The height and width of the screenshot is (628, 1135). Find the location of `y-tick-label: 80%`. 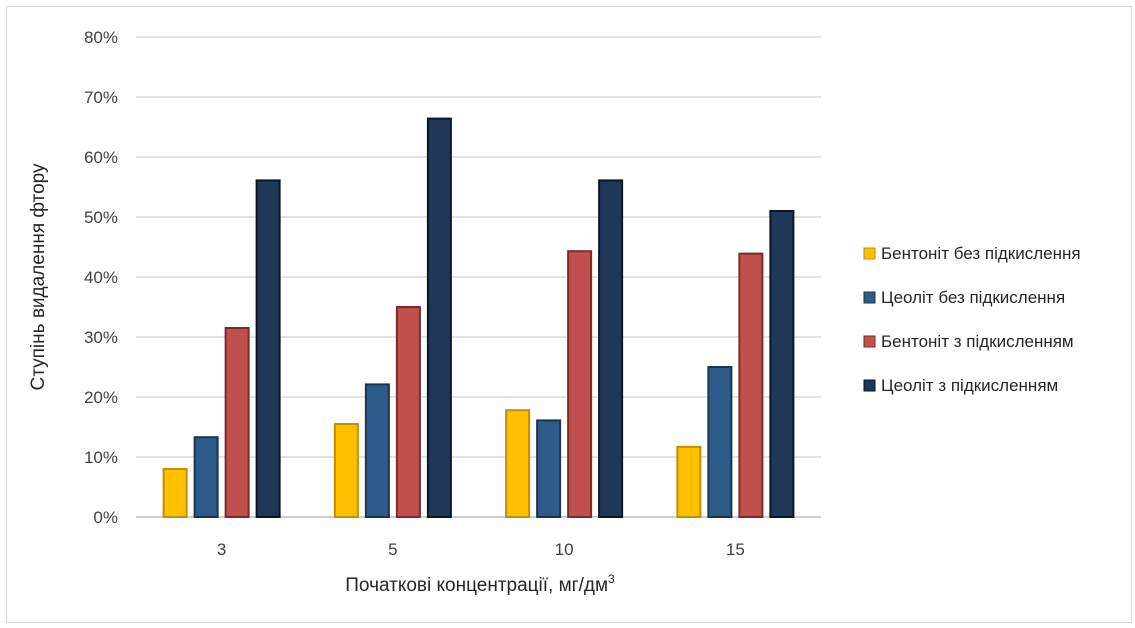

y-tick-label: 80% is located at coordinates (101, 37).